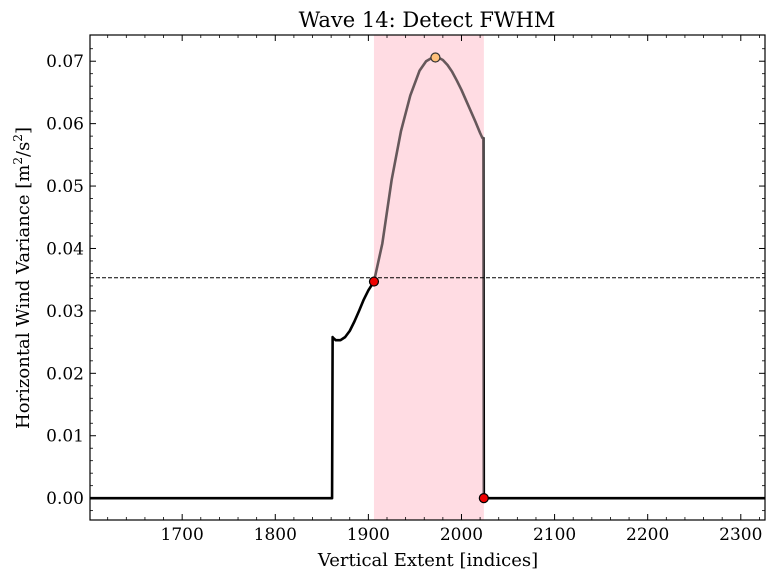 This screenshot has width=775, height=577. What do you see at coordinates (65, 249) in the screenshot?
I see `y-tick-label: 0.04` at bounding box center [65, 249].